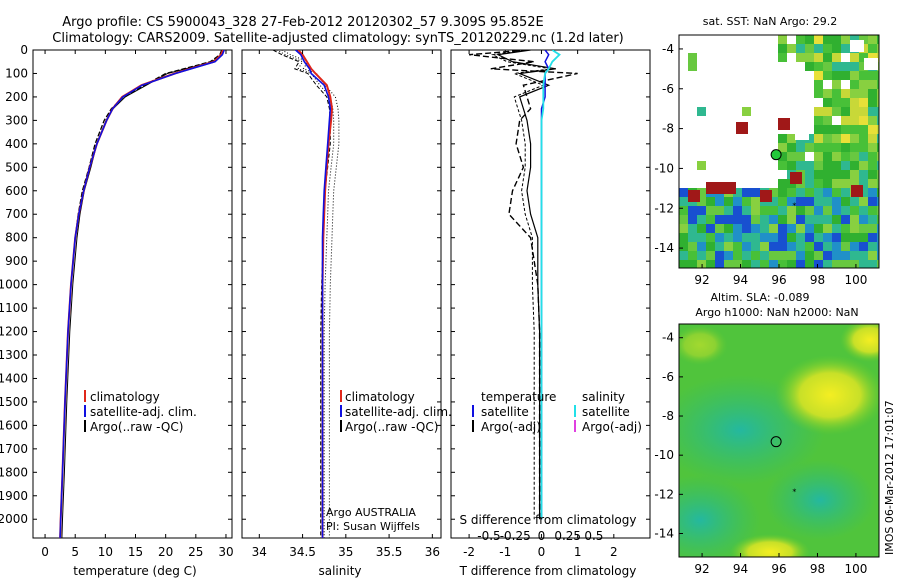  I want to click on legend-label-satellite: satellite-adj. clim., so click(143, 412).